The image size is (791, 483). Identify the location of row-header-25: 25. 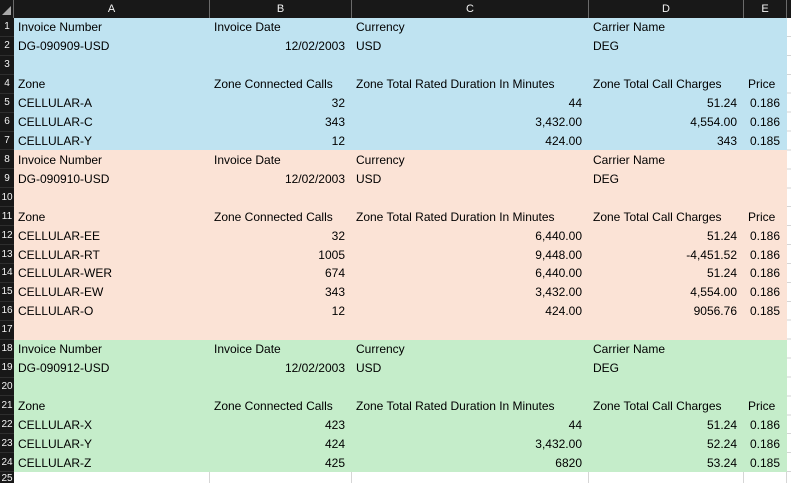
(7, 477).